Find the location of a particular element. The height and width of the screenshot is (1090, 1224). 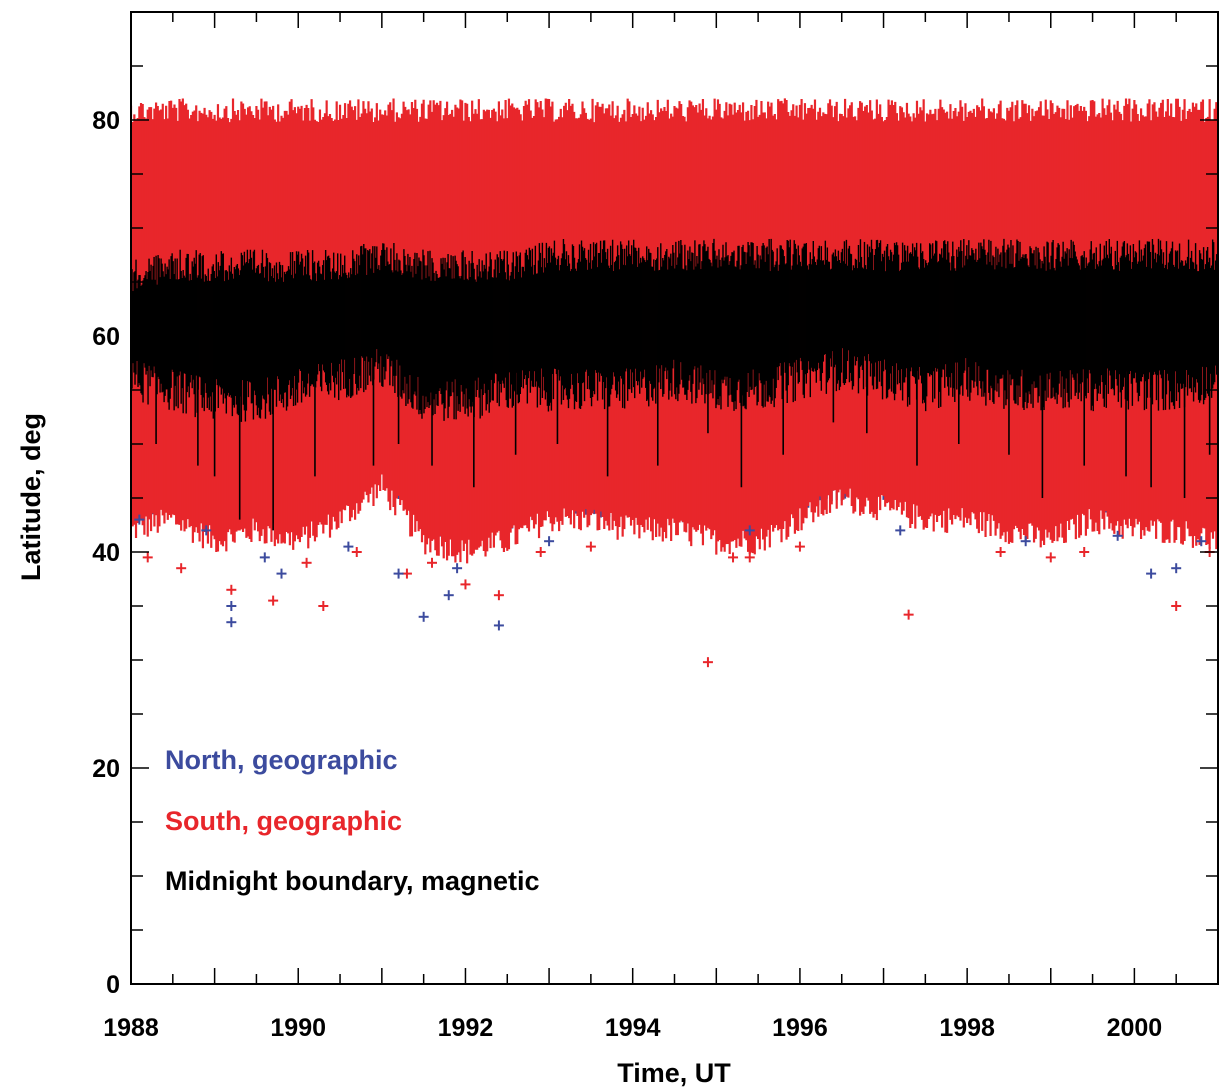

y-tick-label: 80 is located at coordinates (106, 121).